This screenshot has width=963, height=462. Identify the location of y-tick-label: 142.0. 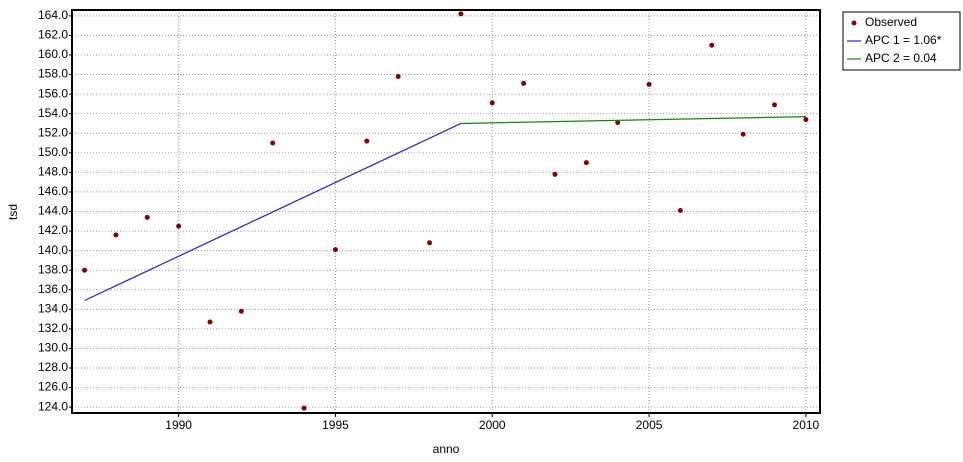
(53, 230).